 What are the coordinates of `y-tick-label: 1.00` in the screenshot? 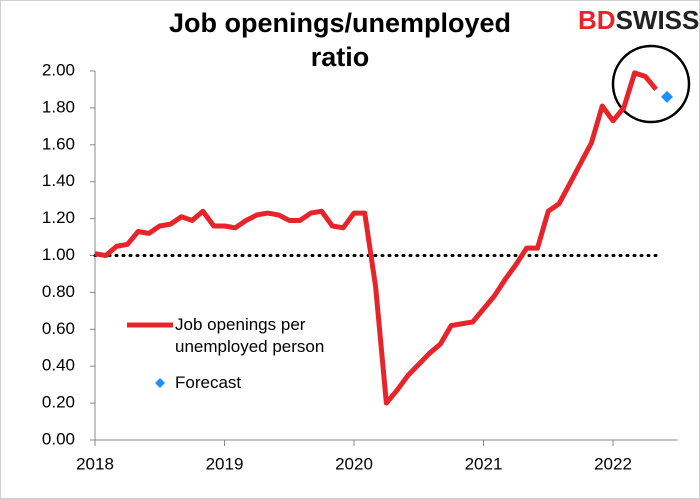 It's located at (58, 254).